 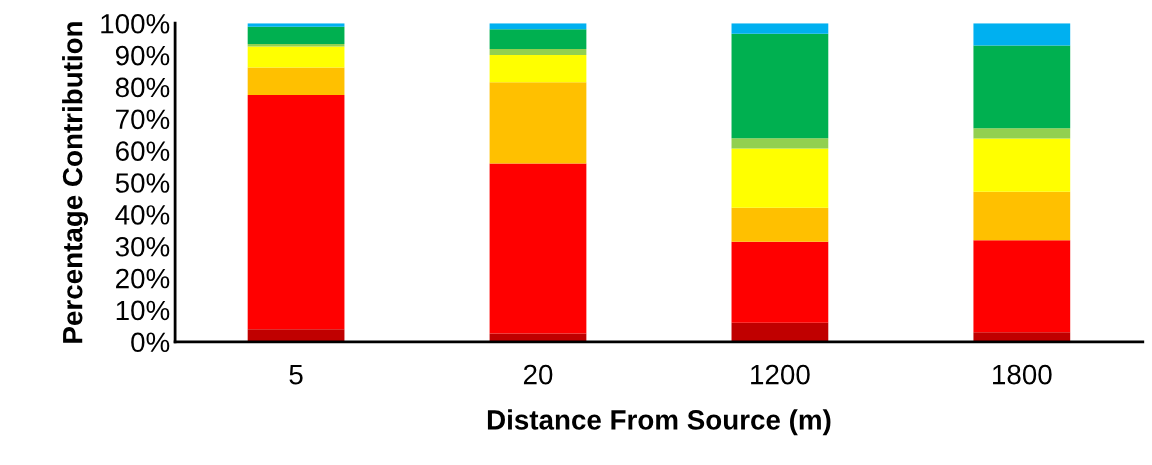 I want to click on y-axis-title: Percentage Contribution, so click(x=75, y=182).